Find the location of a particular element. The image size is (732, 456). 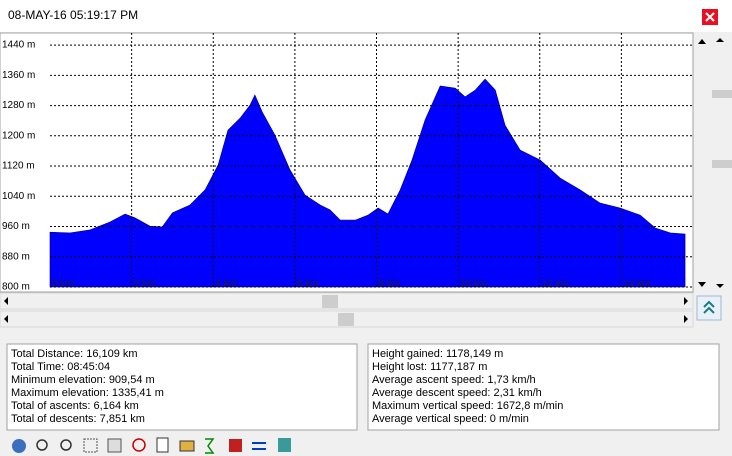

stat-line: Height lost: 1177,187 m is located at coordinates (429, 367).